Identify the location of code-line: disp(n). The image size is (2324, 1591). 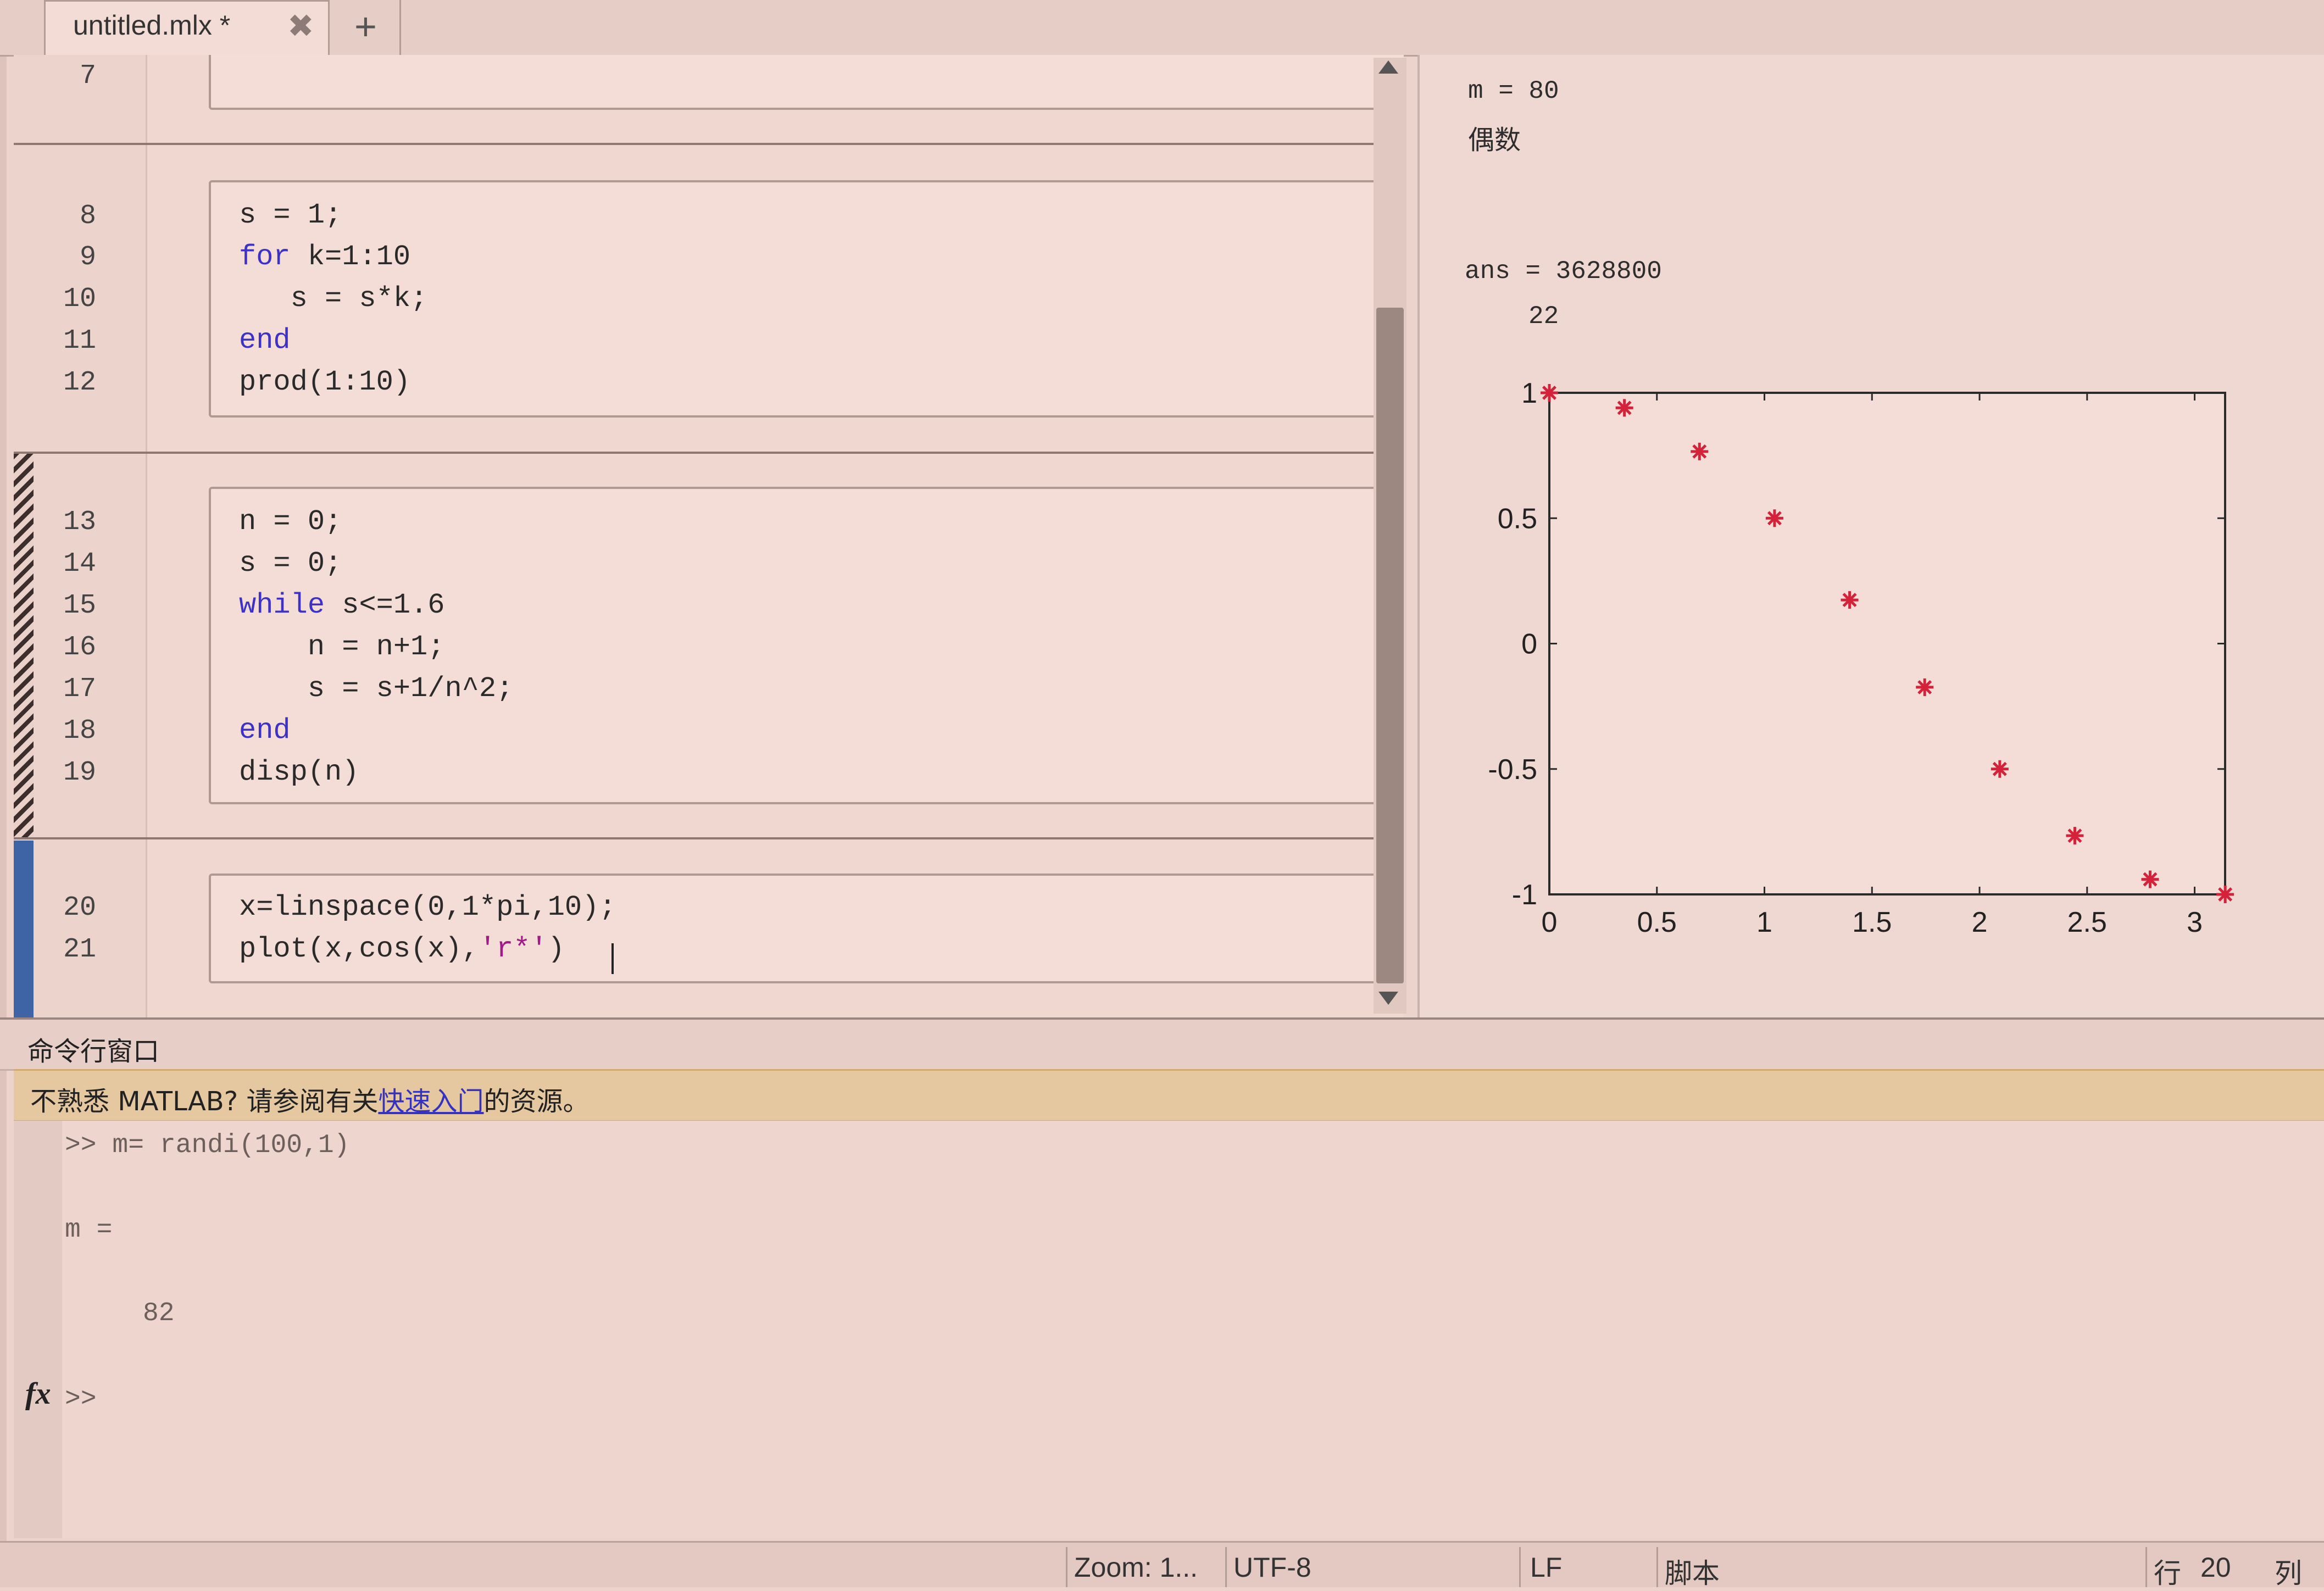
(299, 772).